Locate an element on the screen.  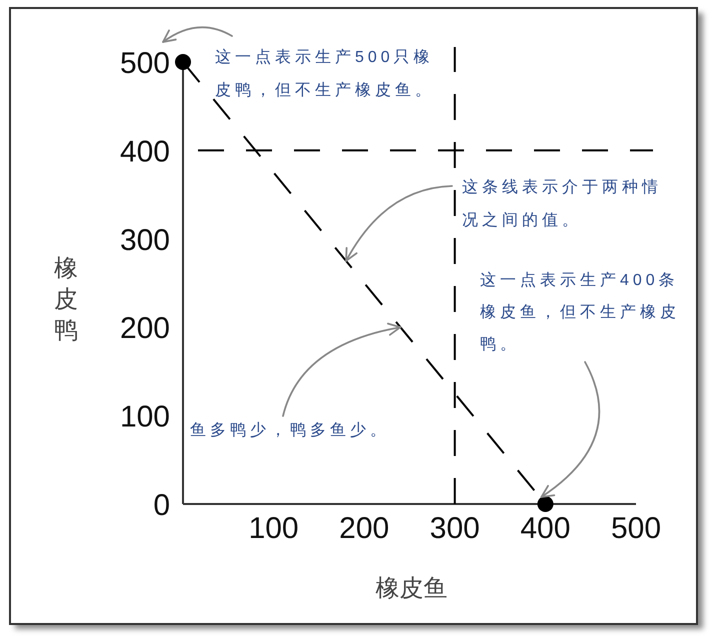
annotation: 鱼多鸭少，鸭多鱼少。 is located at coordinates (290, 430).